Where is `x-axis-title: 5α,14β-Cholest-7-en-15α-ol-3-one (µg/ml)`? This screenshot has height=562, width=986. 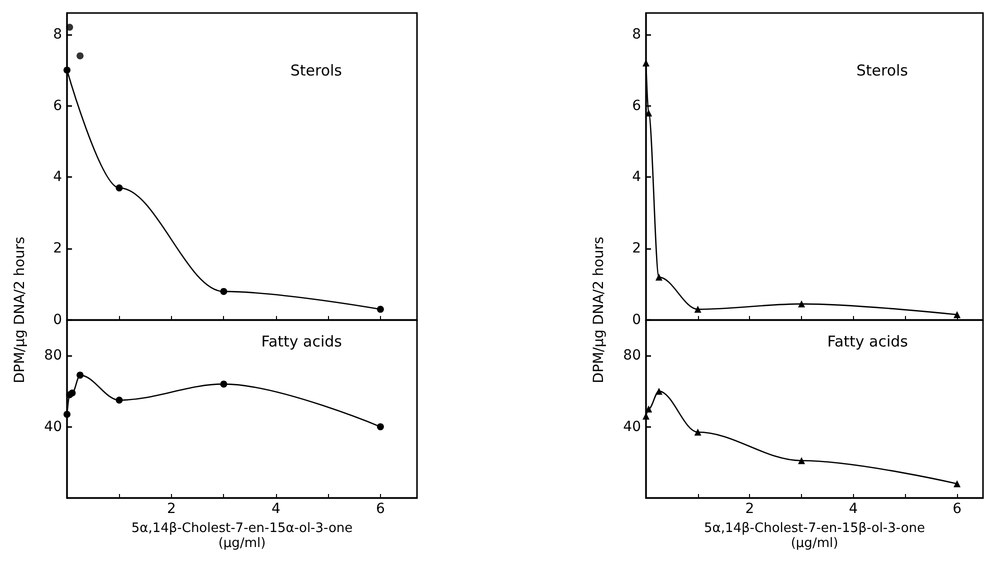
x-axis-title: 5α,14β-Cholest-7-en-15α-ol-3-one (µg/ml) is located at coordinates (242, 535).